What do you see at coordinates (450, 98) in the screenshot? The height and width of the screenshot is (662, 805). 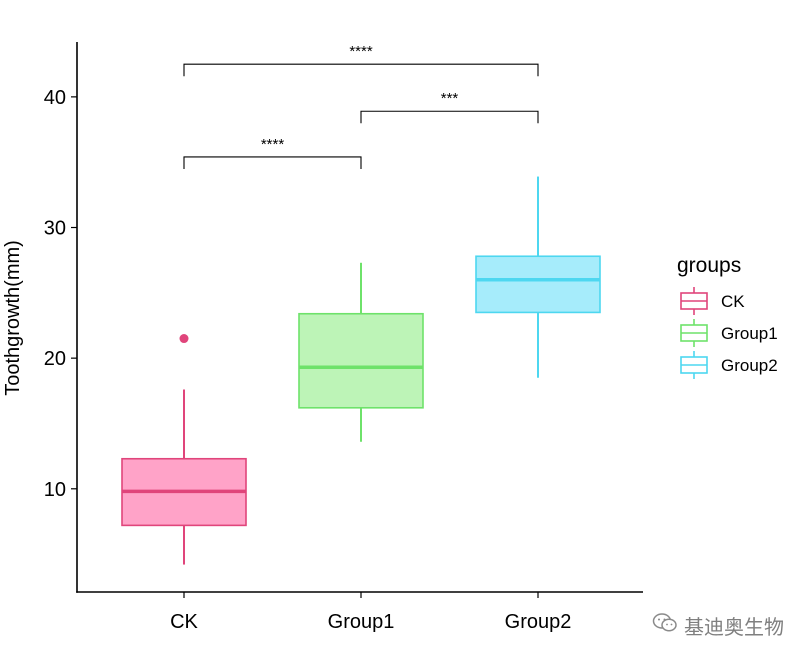 I see `significance-label: ***` at bounding box center [450, 98].